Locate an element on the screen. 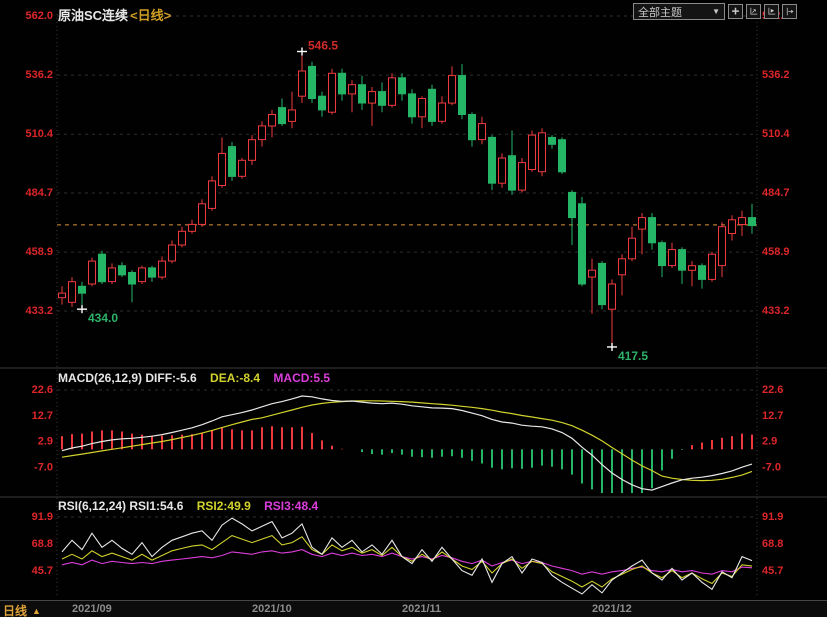 This screenshot has height=617, width=827. rsi2-line is located at coordinates (407, 561).